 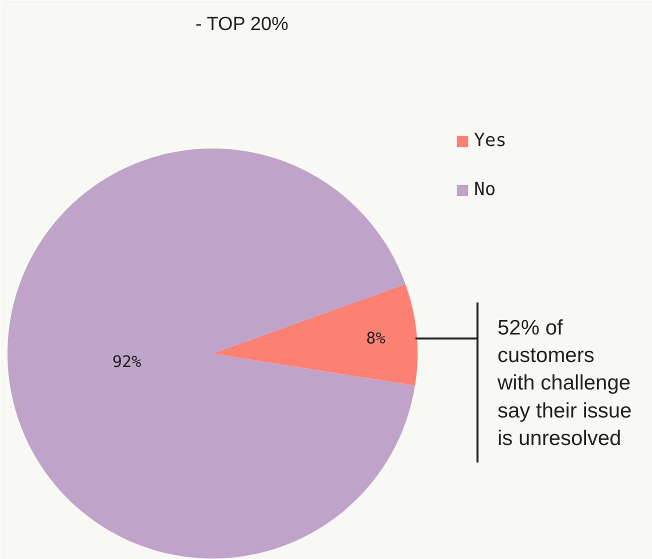 What do you see at coordinates (490, 140) in the screenshot?
I see `legend-label: Yes` at bounding box center [490, 140].